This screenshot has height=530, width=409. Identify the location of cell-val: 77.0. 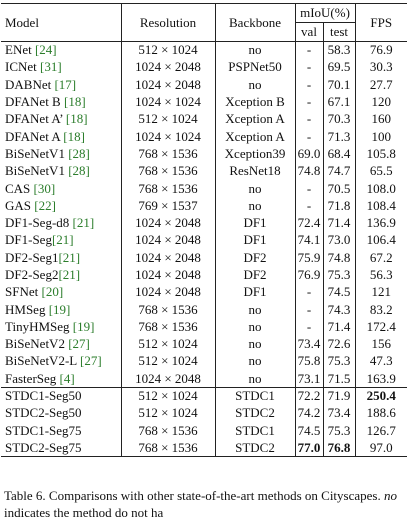
(308, 448).